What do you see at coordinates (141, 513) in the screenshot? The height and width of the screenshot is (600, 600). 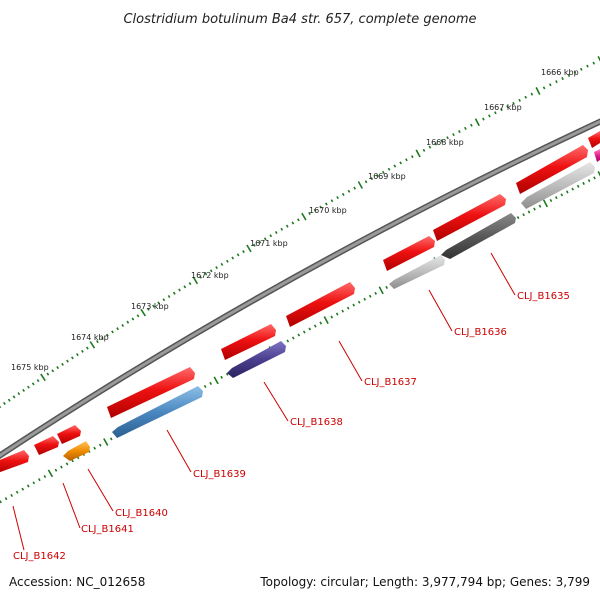 I see `gene-label: CLJ_B1640` at bounding box center [141, 513].